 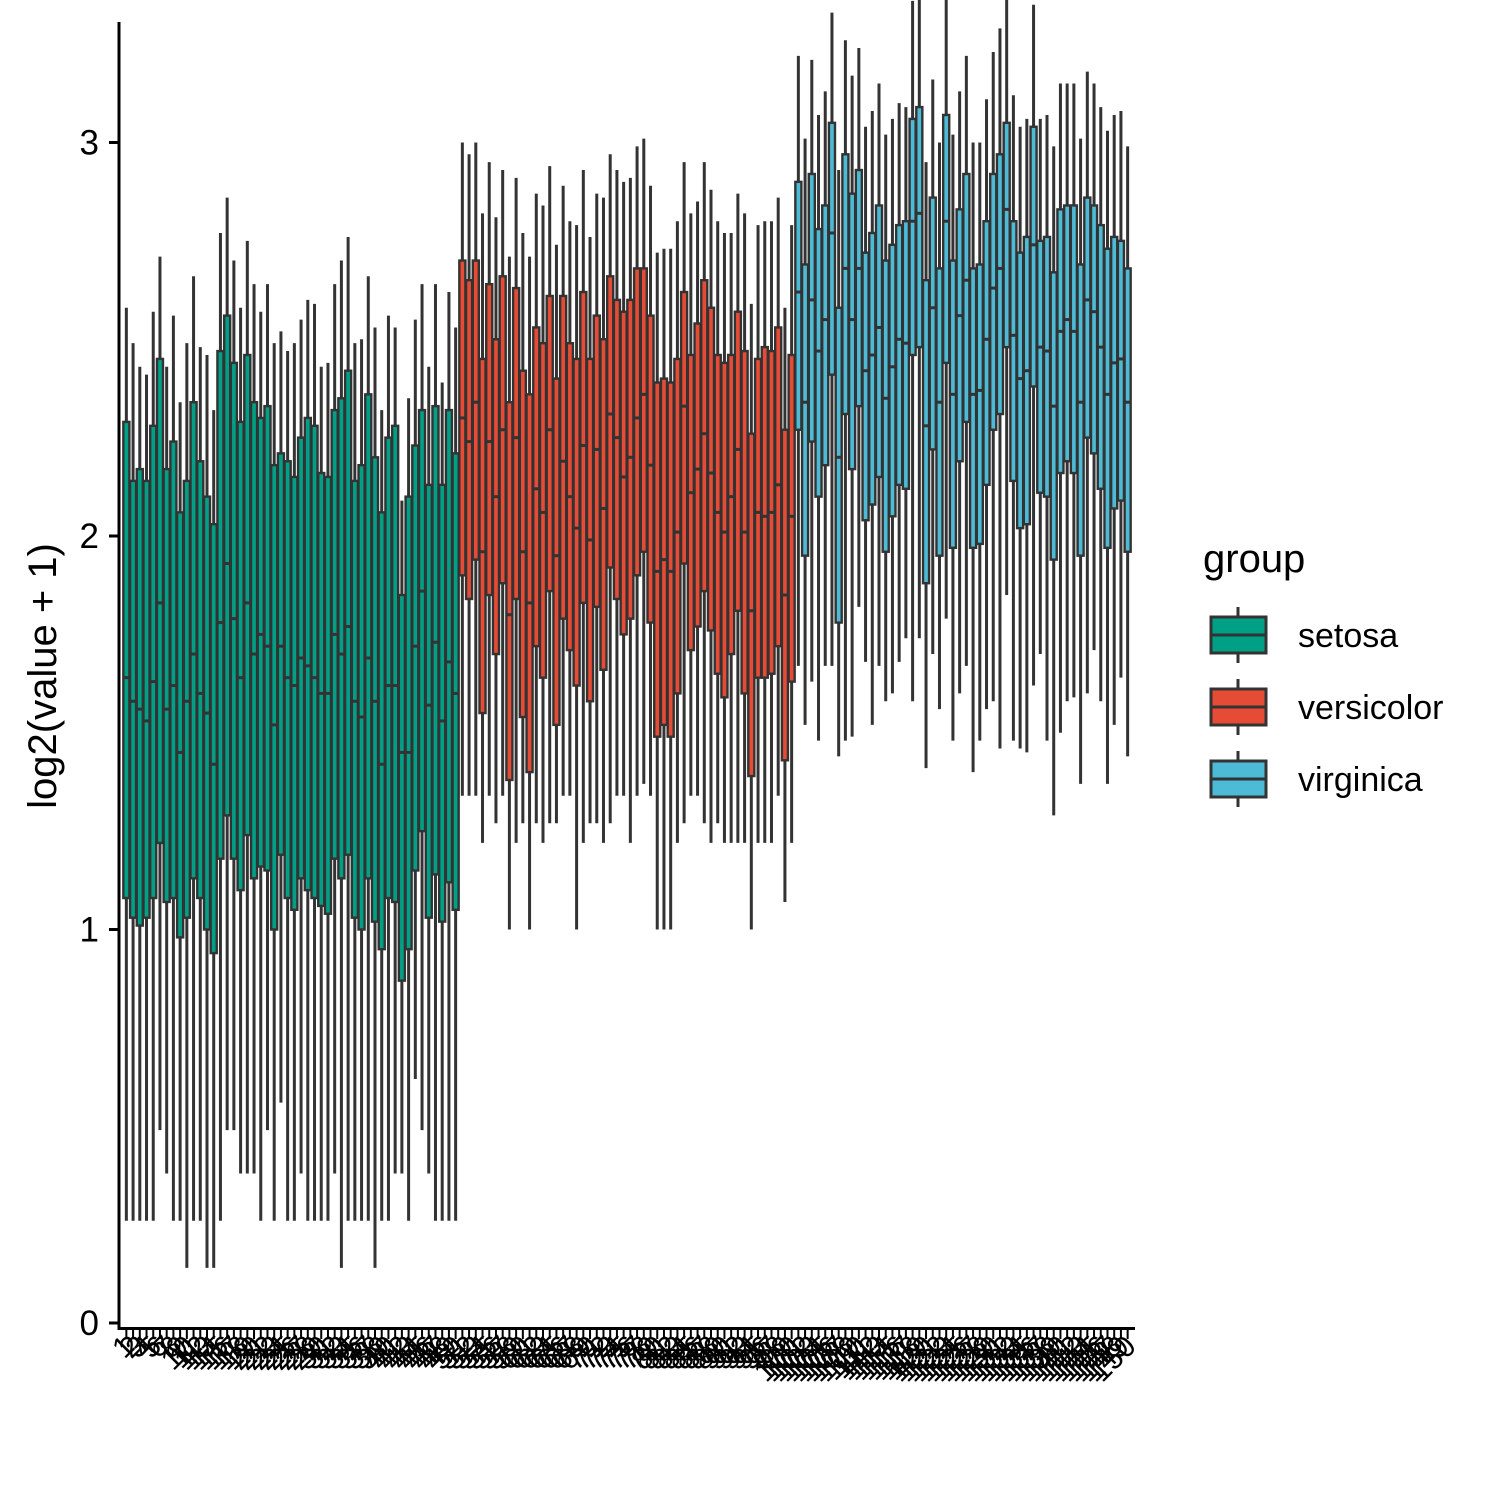 What do you see at coordinates (89, 930) in the screenshot?
I see `y-tick-label: 1` at bounding box center [89, 930].